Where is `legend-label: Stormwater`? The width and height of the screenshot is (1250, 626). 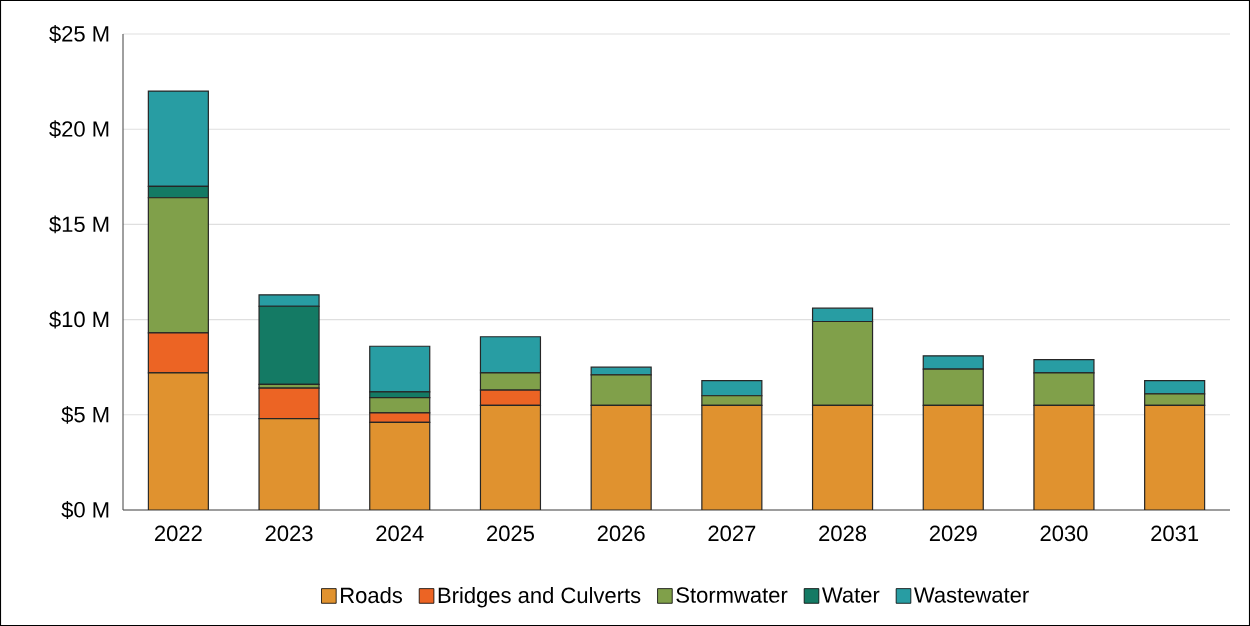
legend-label: Stormwater is located at coordinates (732, 595).